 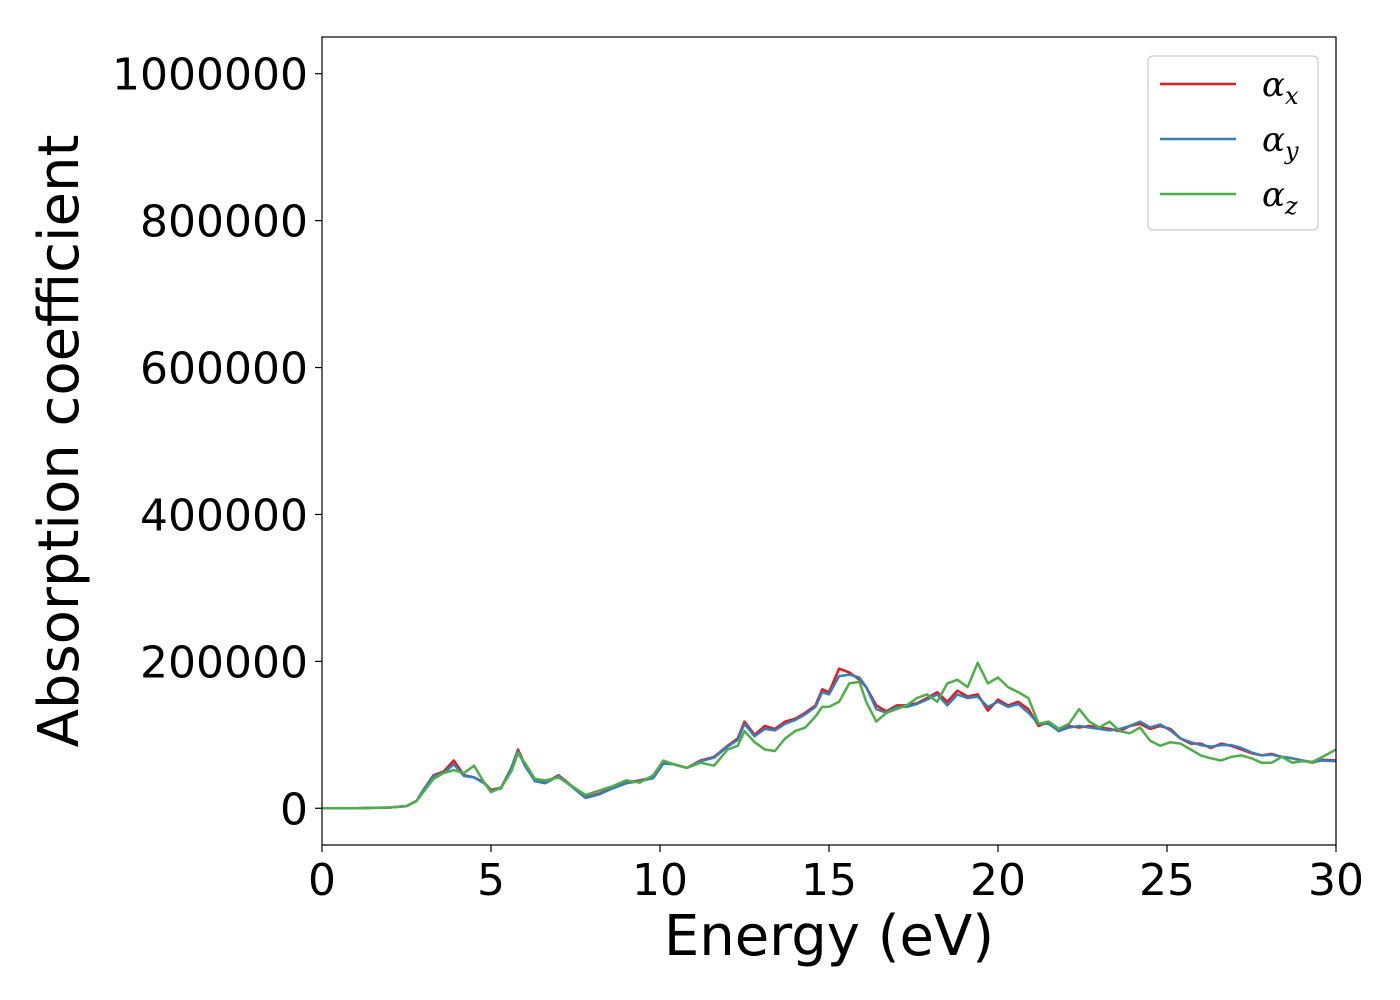 What do you see at coordinates (1167, 880) in the screenshot?
I see `x-tick-label: 25` at bounding box center [1167, 880].